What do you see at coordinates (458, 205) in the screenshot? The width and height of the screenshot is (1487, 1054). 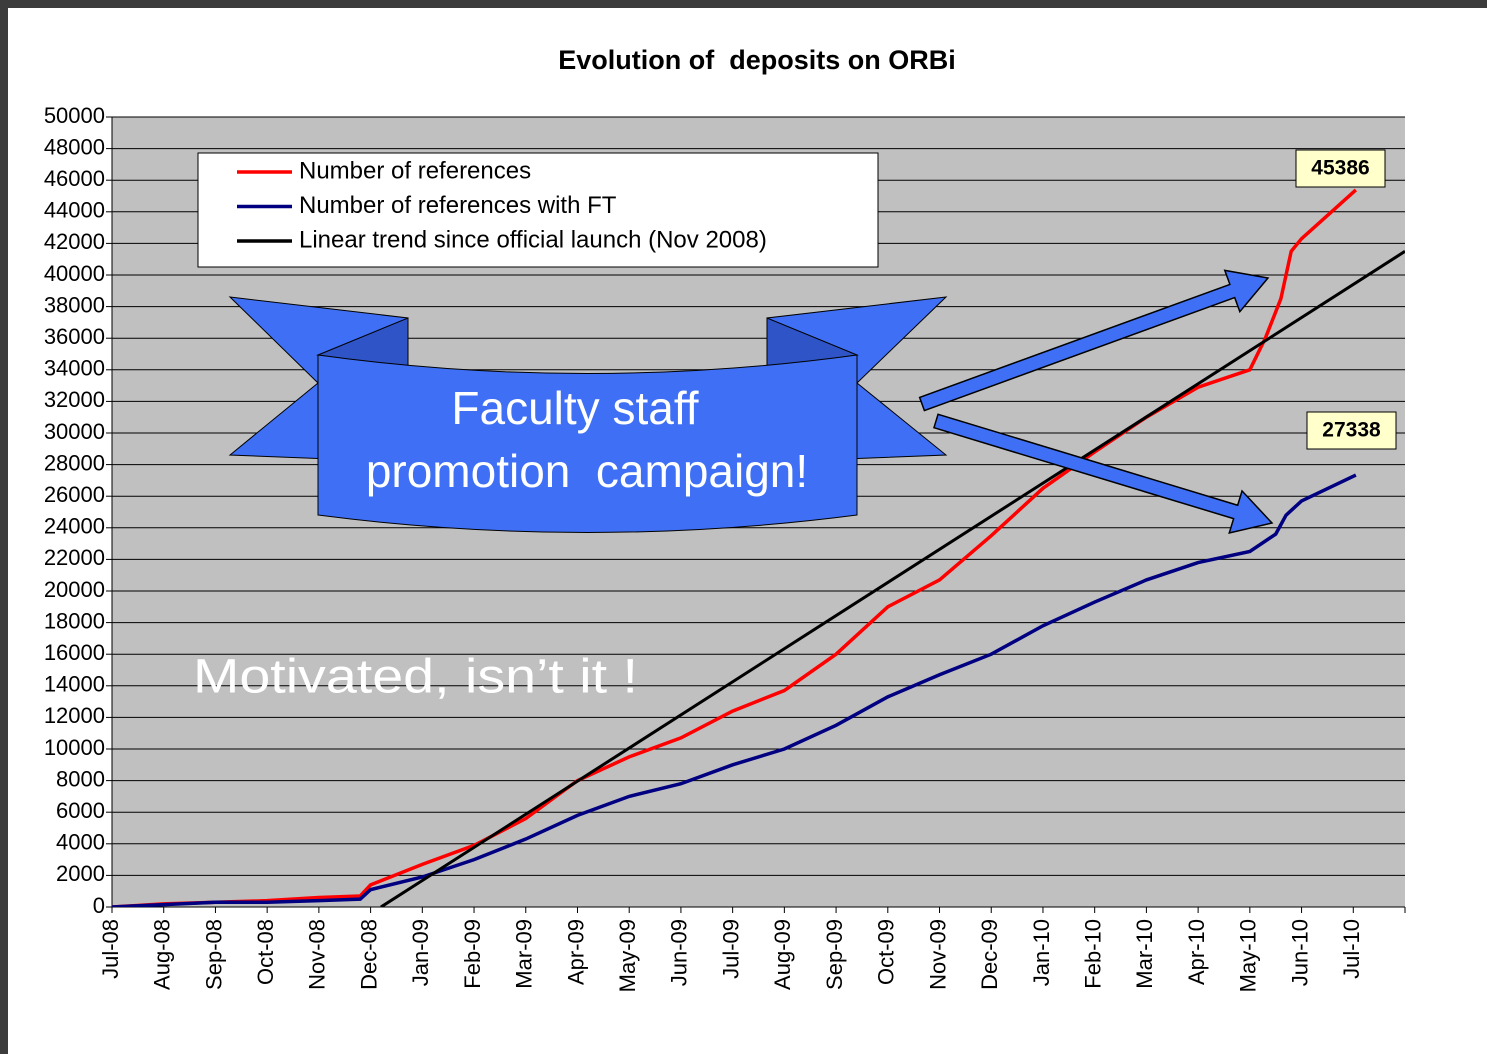 I see `legend-label: Number of references with FT` at bounding box center [458, 205].